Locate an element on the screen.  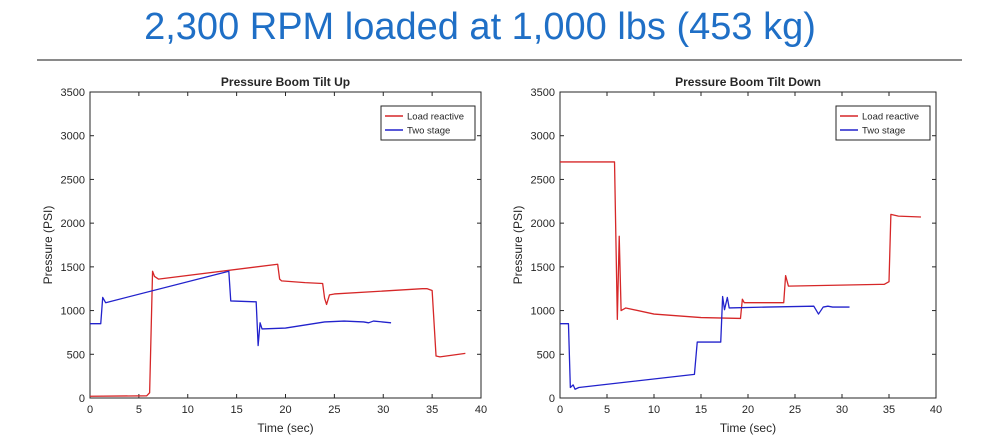
chart-title: Pressure Boom Tilt Up is located at coordinates (285, 82).